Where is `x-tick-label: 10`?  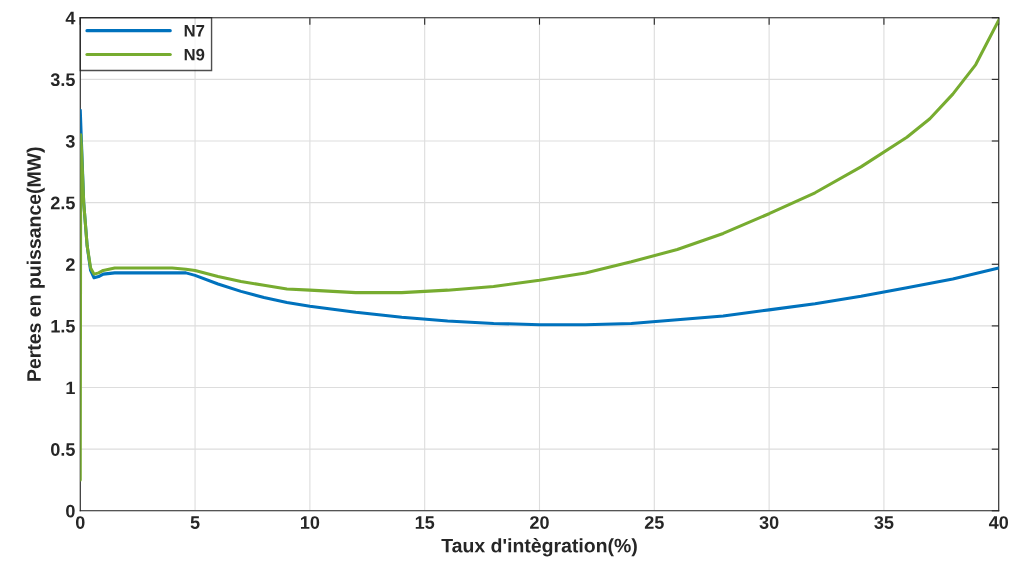 x-tick-label: 10 is located at coordinates (310, 522).